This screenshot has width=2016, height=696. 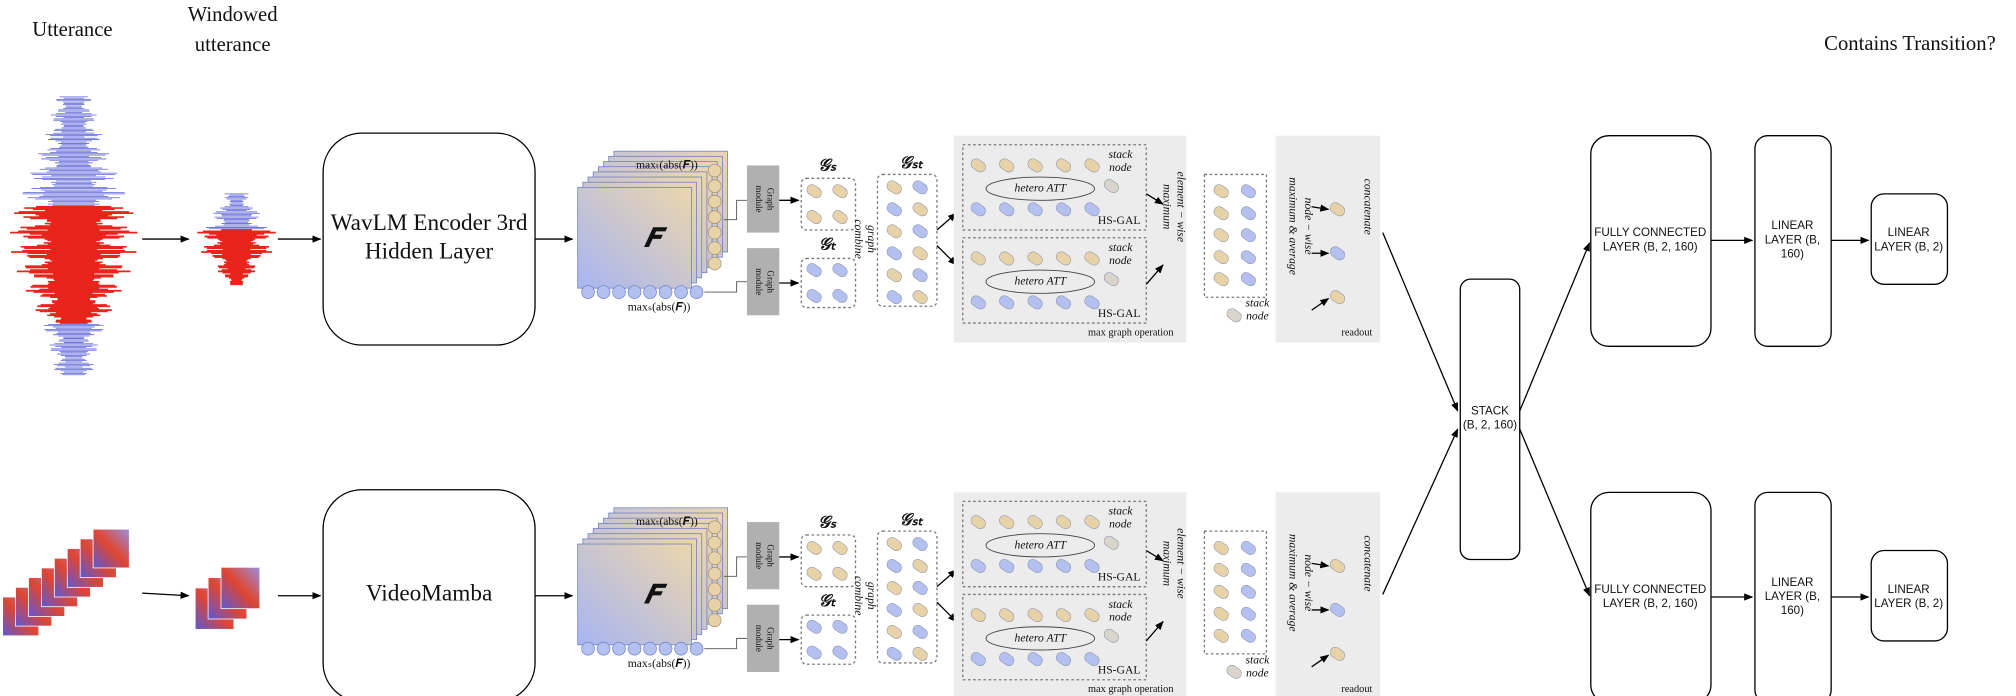 What do you see at coordinates (1293, 582) in the screenshot?
I see `nodewise-label-line: maximum & average` at bounding box center [1293, 582].